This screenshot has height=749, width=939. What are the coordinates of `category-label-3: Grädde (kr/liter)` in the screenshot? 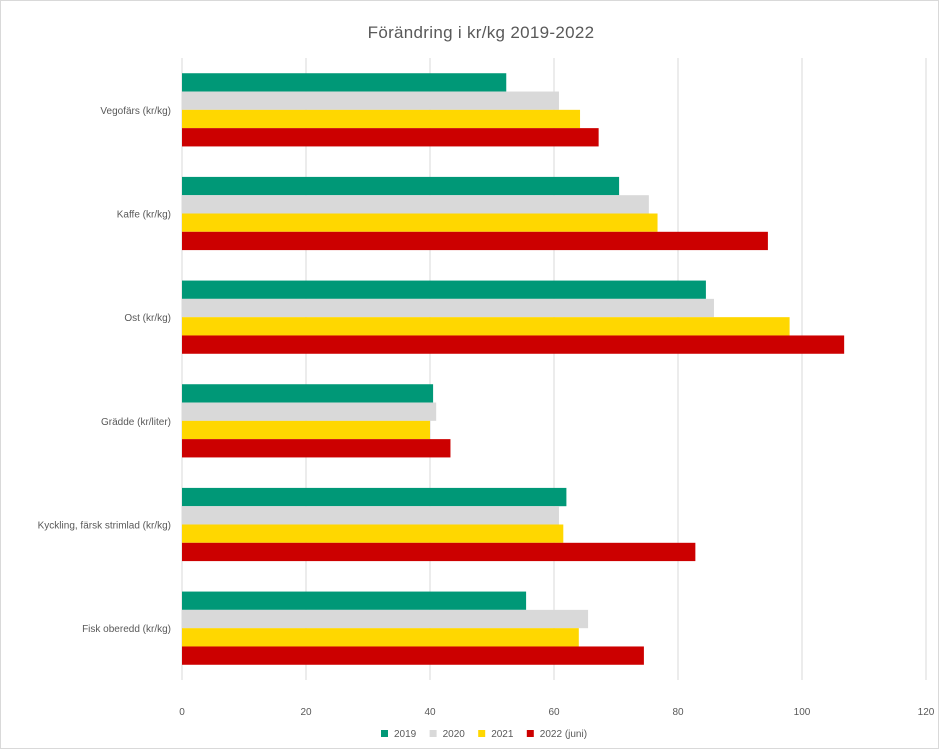 It's located at (136, 422).